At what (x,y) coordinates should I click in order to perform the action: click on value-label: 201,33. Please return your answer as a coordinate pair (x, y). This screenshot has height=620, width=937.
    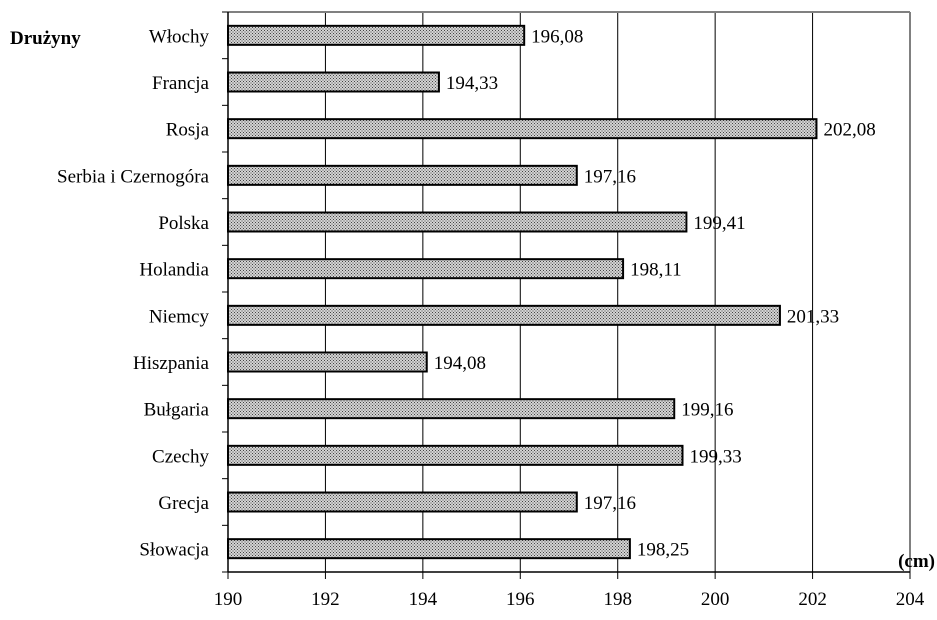
    Looking at the image, I should click on (813, 316).